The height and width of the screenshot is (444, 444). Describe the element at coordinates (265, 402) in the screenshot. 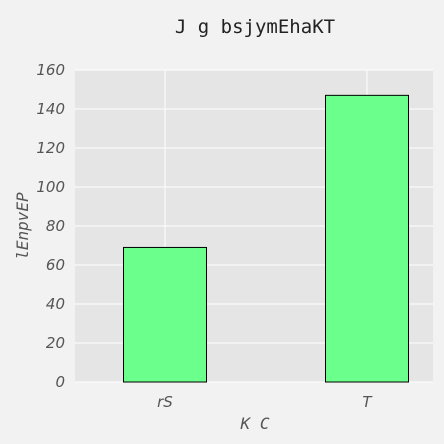

I see `x-axis-ticks: rS T` at that location.